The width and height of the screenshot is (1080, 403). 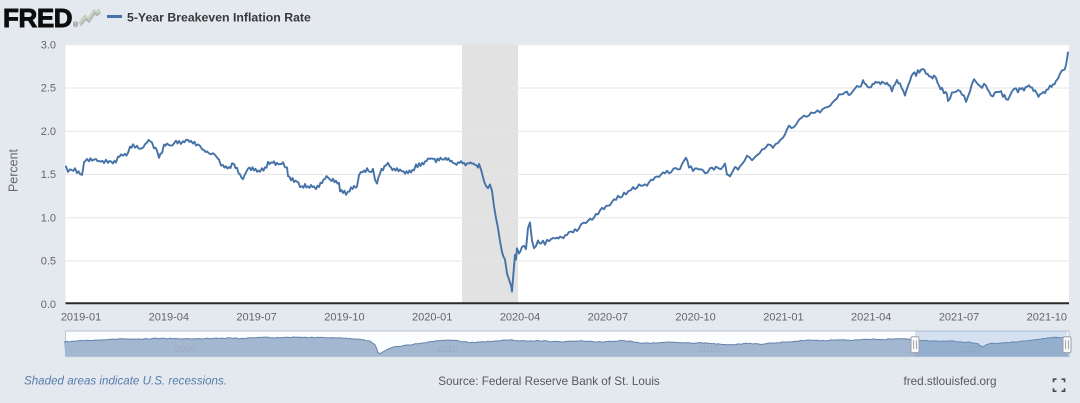 I want to click on svg-text: 2021-07, so click(x=959, y=318).